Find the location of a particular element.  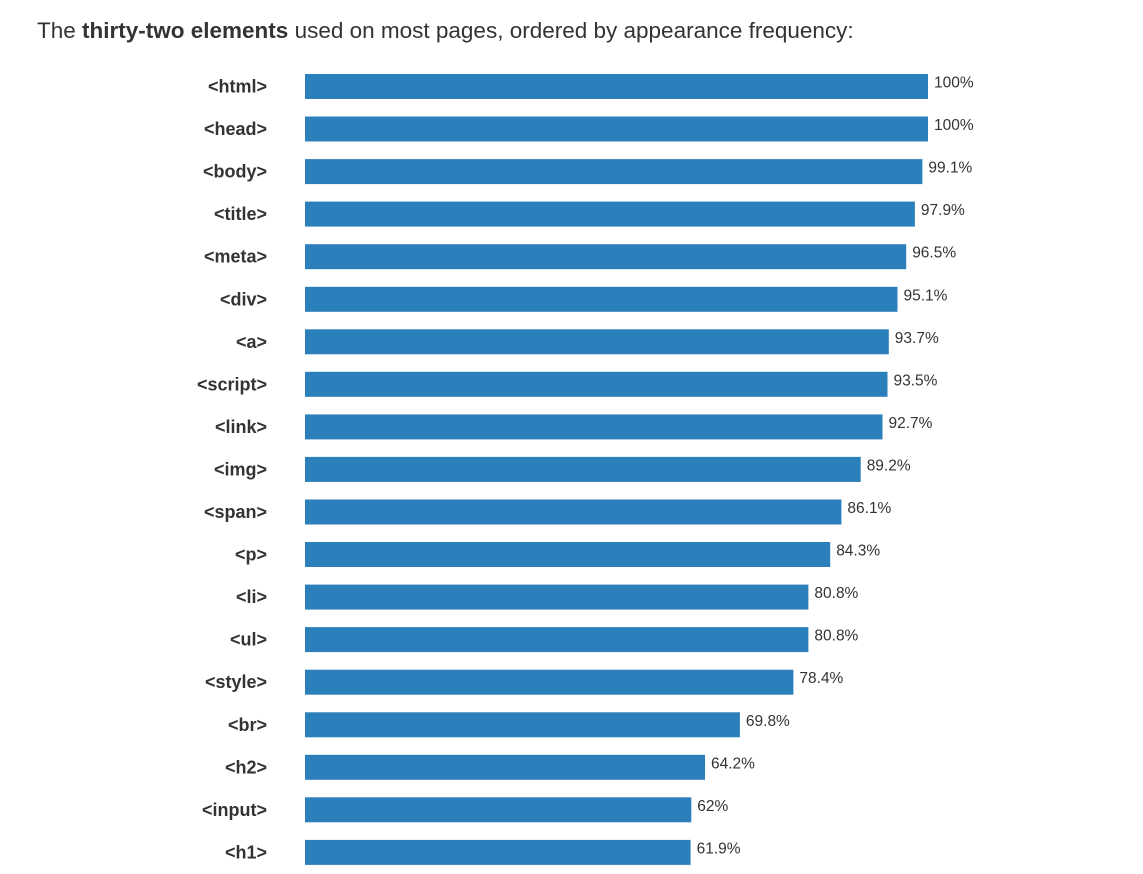

category-tick-label: <li> is located at coordinates (251, 597).